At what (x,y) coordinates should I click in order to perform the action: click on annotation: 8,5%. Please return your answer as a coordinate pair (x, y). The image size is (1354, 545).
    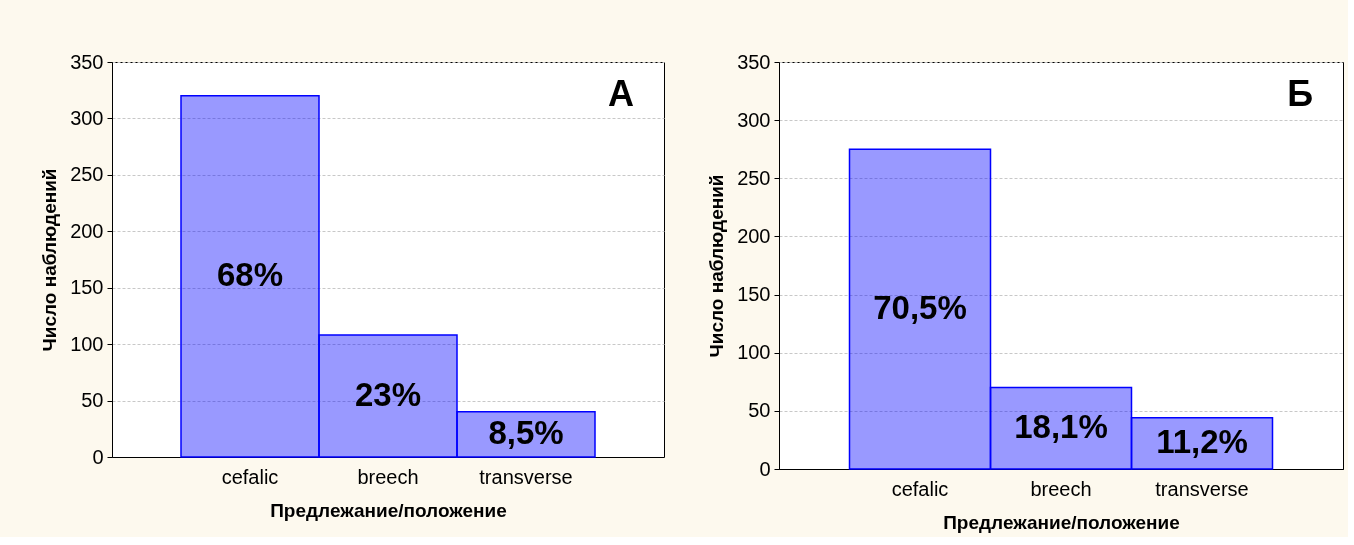
    Looking at the image, I should click on (526, 433).